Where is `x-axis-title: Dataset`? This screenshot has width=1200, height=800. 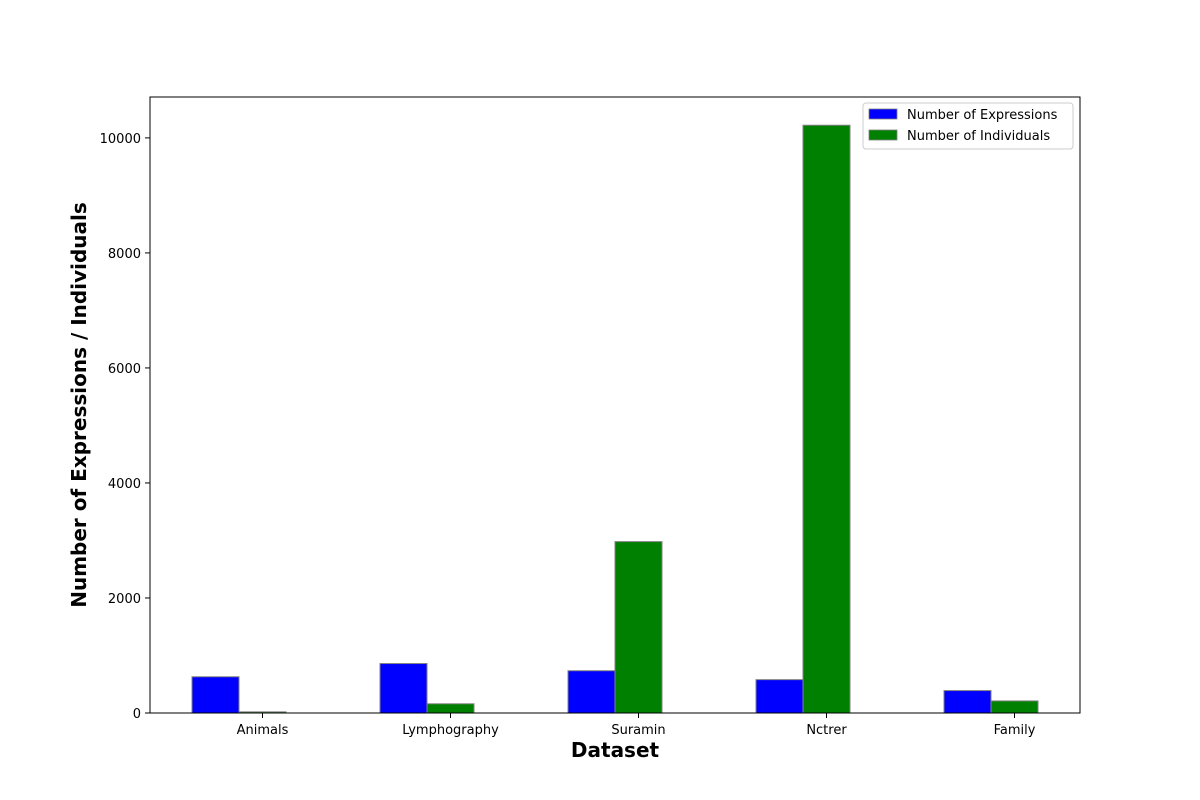 x-axis-title: Dataset is located at coordinates (615, 750).